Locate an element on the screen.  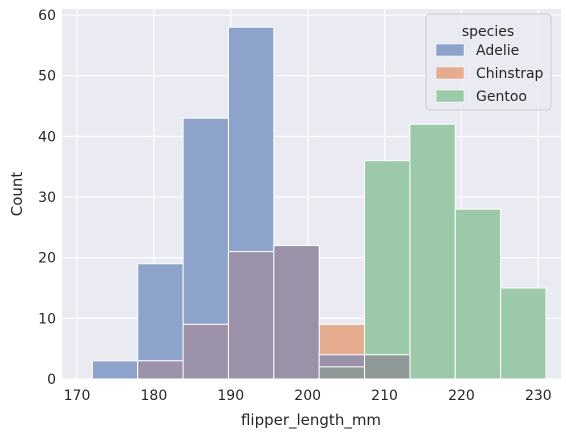
legend-label-adelie: Adelie is located at coordinates (497, 51).